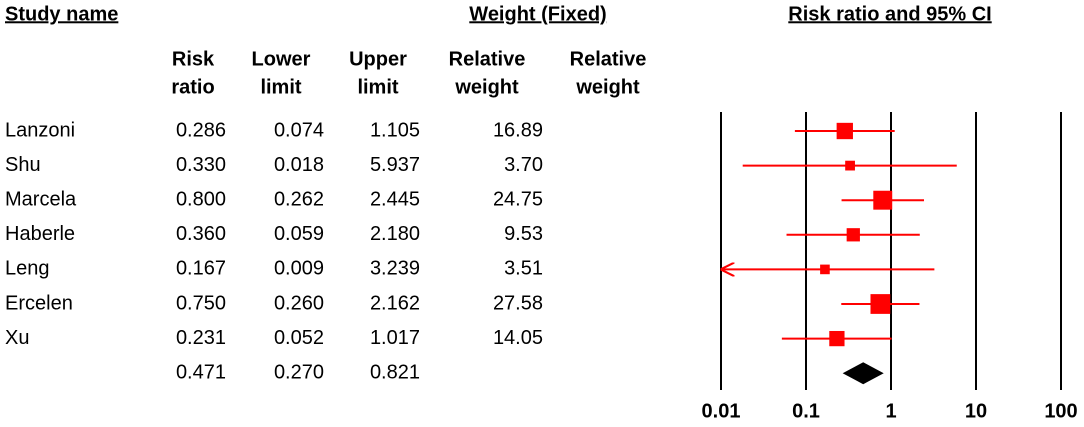  I want to click on risk-ratio: 0.800, so click(201, 199).